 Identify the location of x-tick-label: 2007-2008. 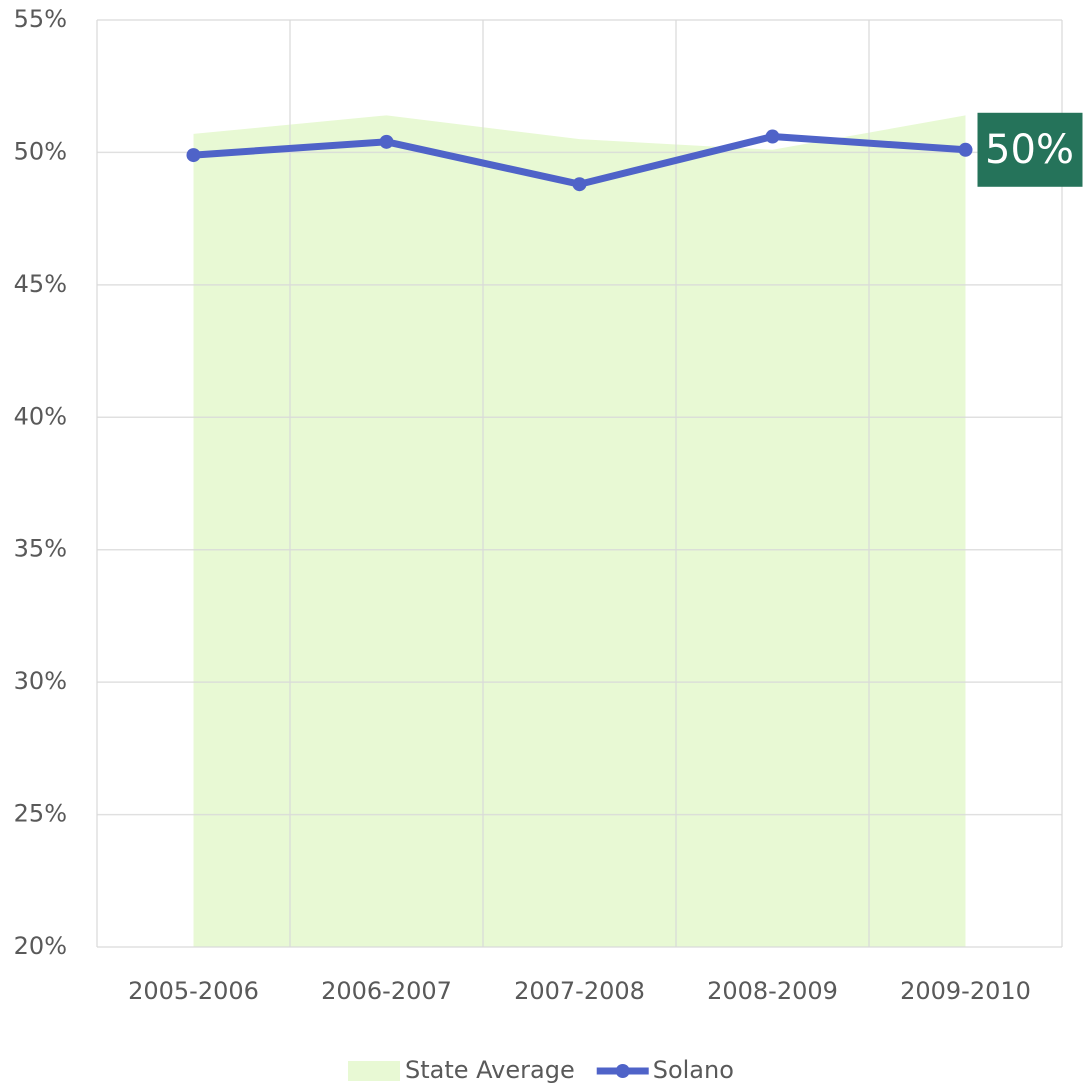
(579, 991).